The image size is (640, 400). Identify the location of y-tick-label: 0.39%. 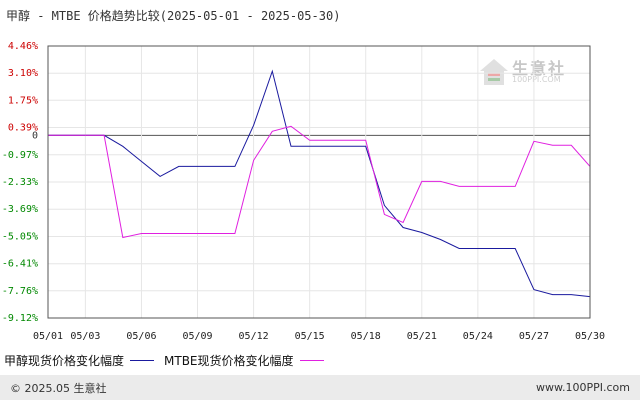
(23, 128).